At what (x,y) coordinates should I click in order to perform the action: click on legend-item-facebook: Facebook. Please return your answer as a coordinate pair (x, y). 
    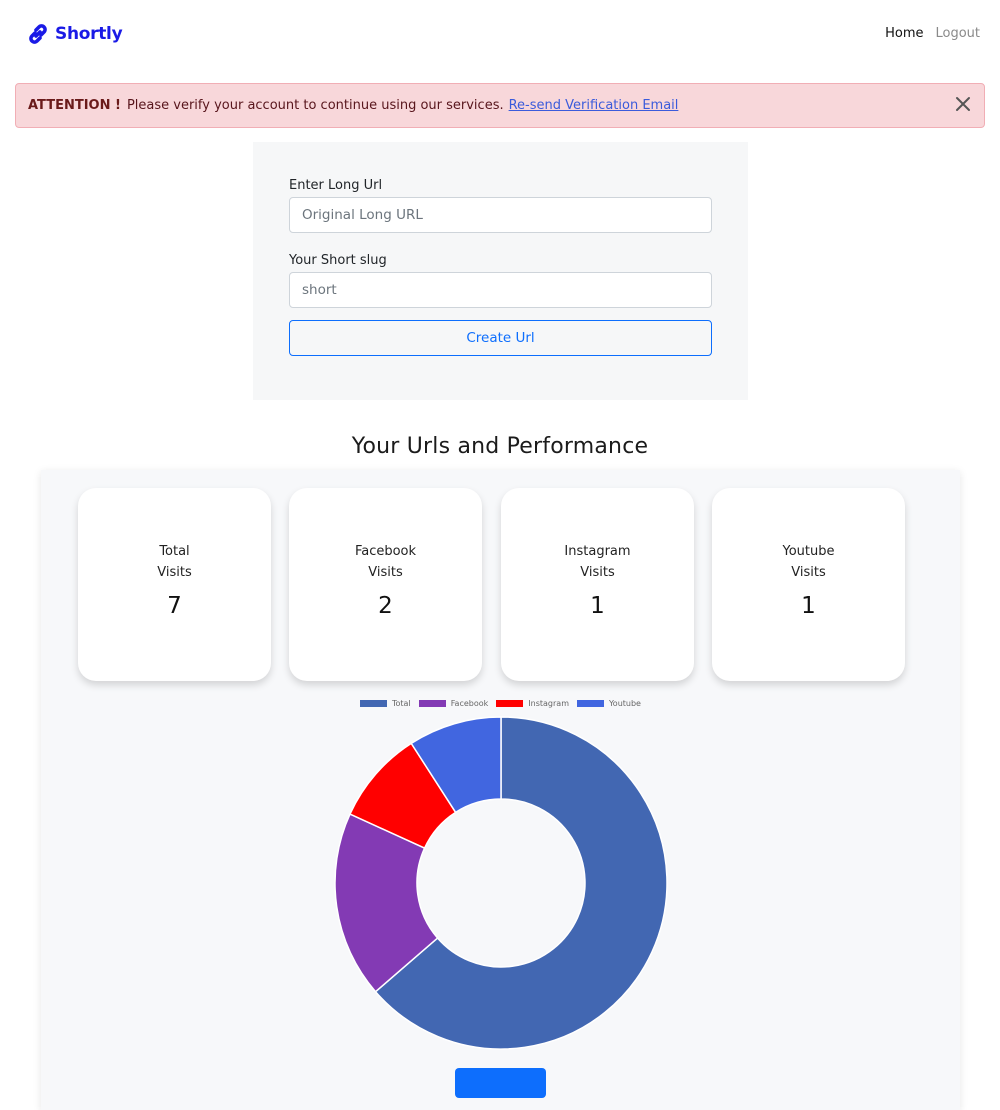
    Looking at the image, I should click on (453, 703).